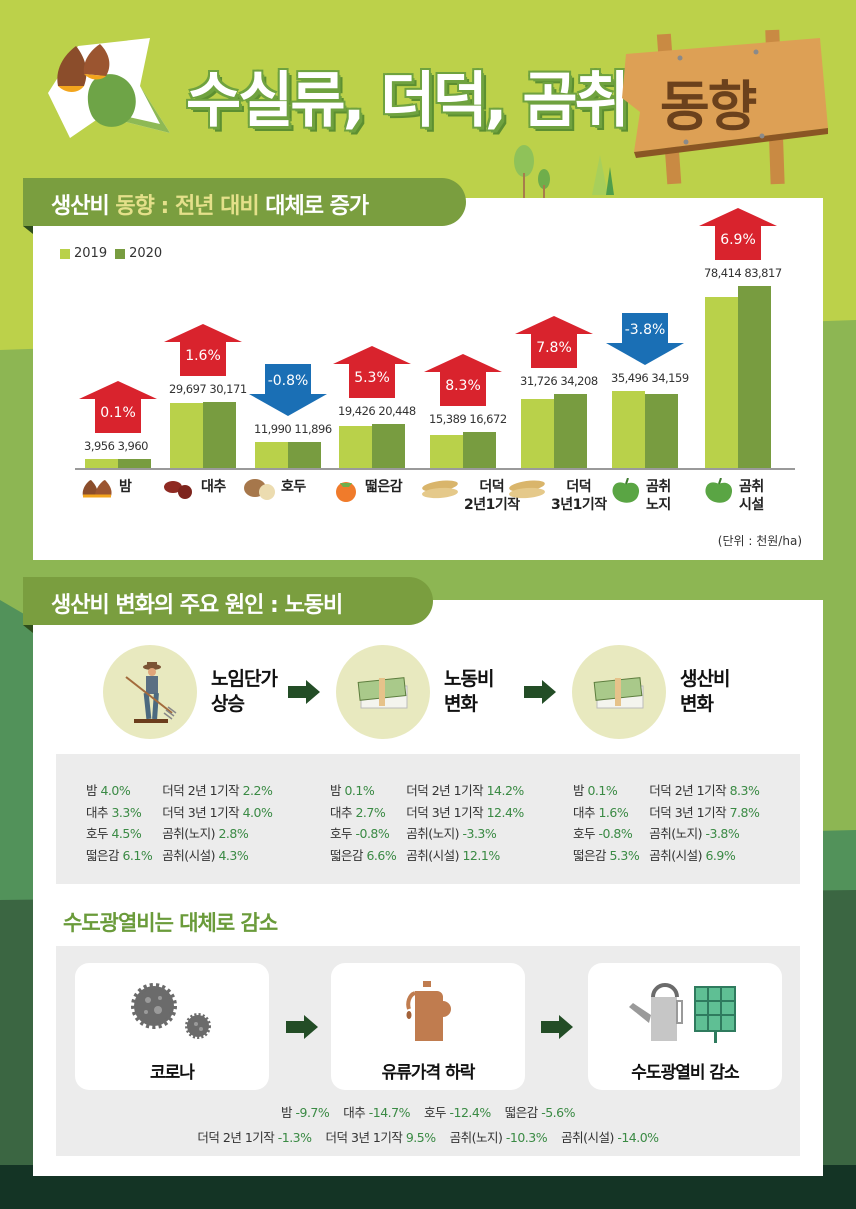 The height and width of the screenshot is (1209, 856). Describe the element at coordinates (108, 790) in the screenshot. I see `stat-item: 밤 4.0%` at that location.